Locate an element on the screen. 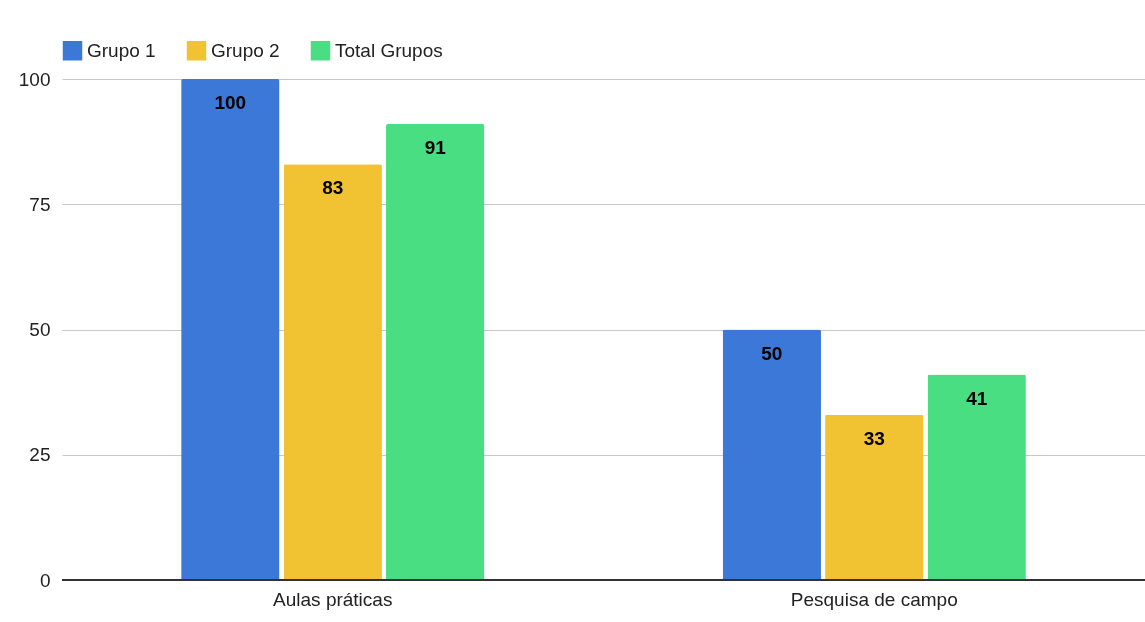  legend-label: Grupo 2 is located at coordinates (245, 50).